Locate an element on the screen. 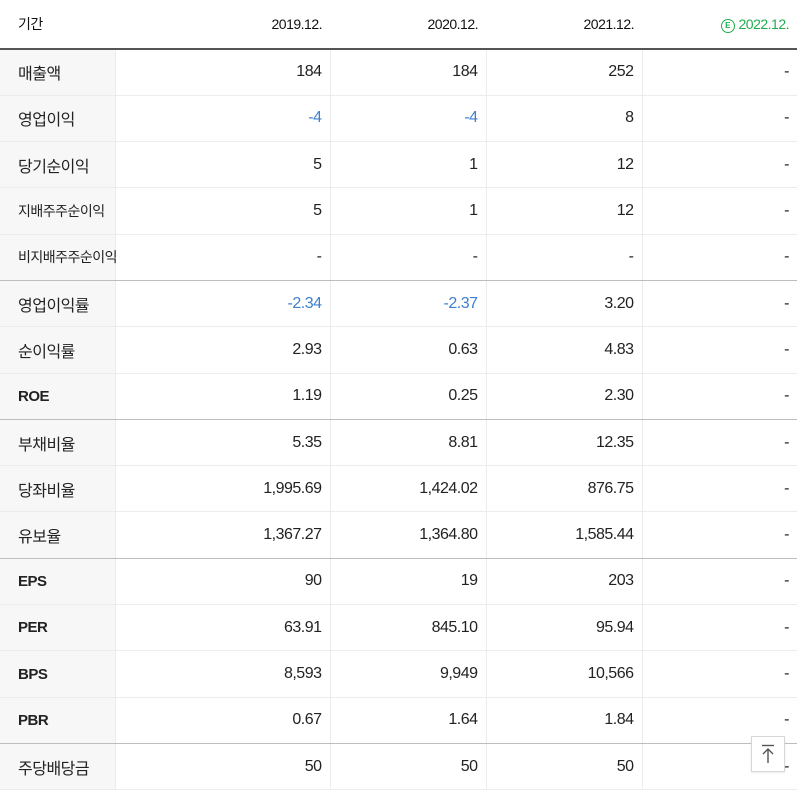 This screenshot has height=790, width=797. cell: 0.25 is located at coordinates (408, 396).